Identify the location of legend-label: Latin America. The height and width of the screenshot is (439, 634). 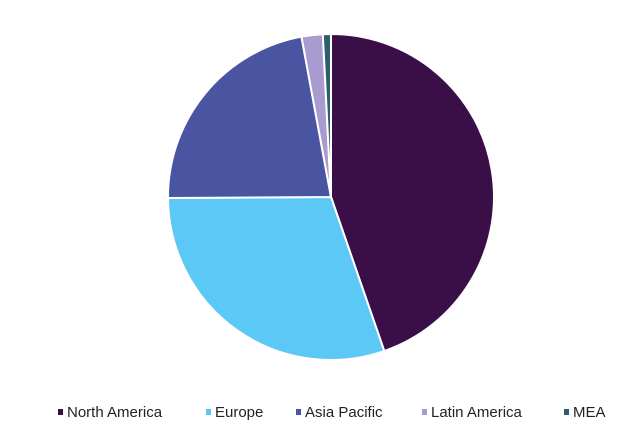
(477, 412).